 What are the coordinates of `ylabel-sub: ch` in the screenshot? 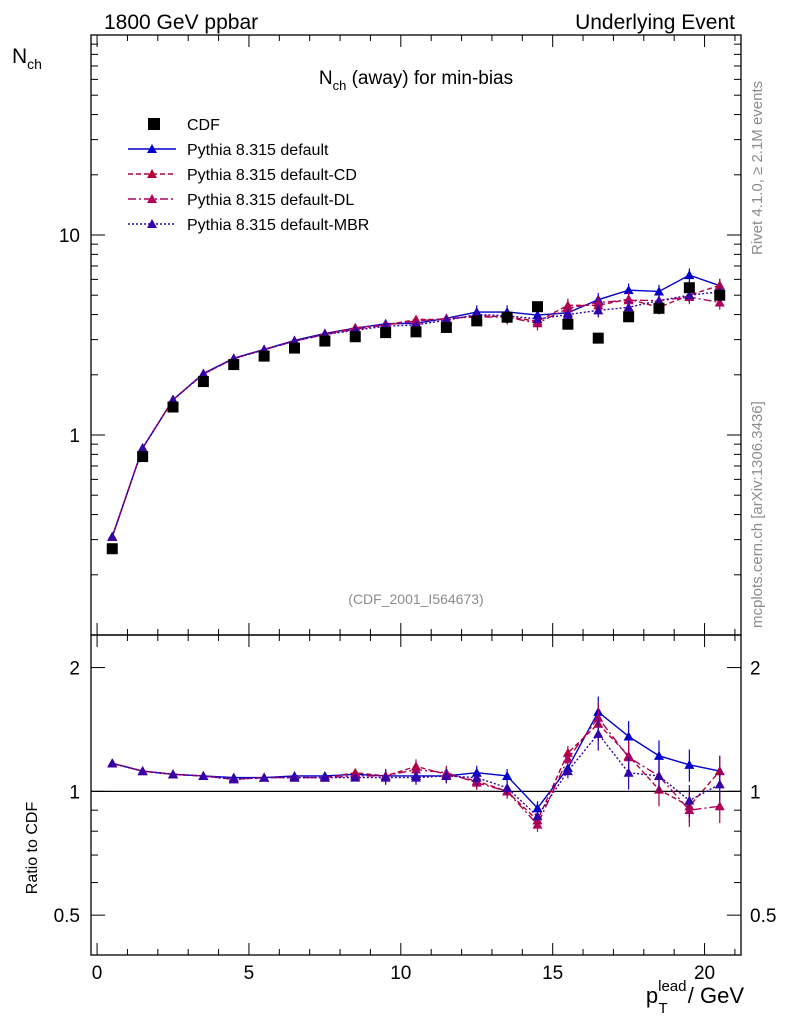 It's located at (34, 64).